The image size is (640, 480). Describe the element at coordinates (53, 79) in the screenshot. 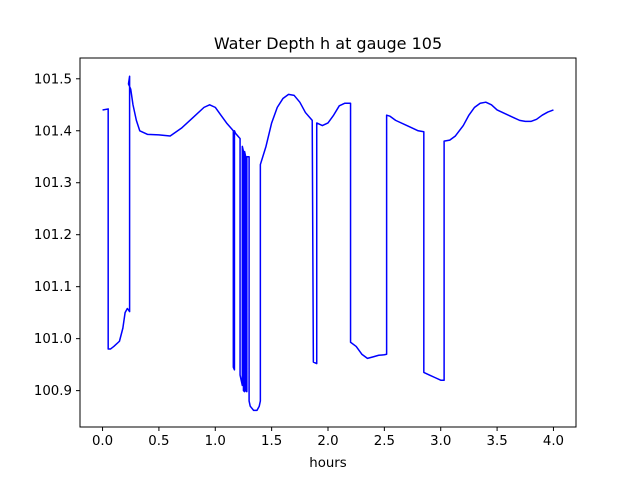

I see `y-tick-label: 101.5` at that location.